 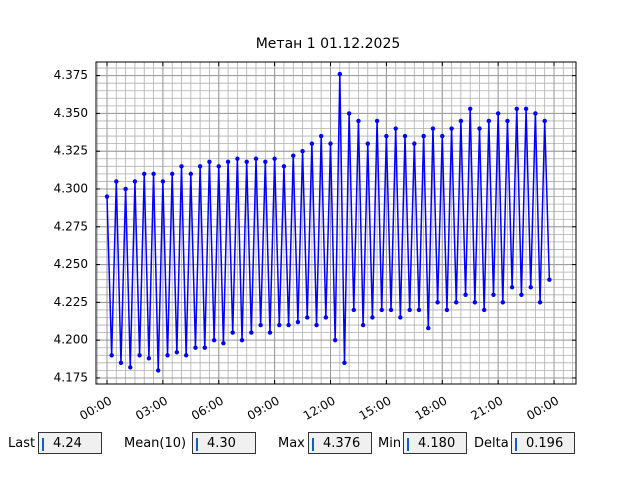 What do you see at coordinates (542, 408) in the screenshot?
I see `x-tick-label: 00:00` at bounding box center [542, 408].